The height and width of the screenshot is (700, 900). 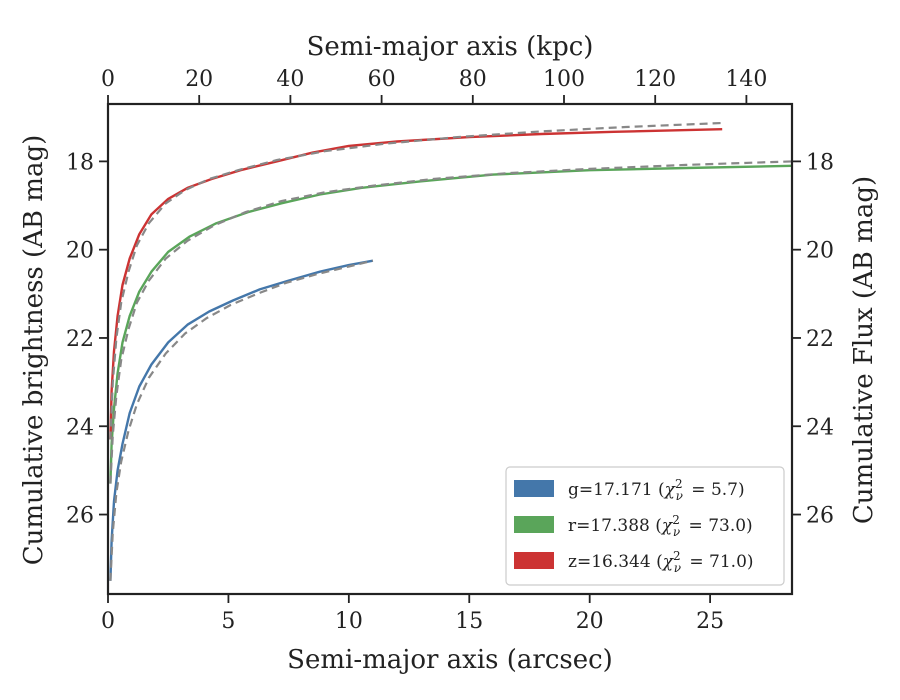 I want to click on y2-tick-label: 26, so click(x=820, y=516).